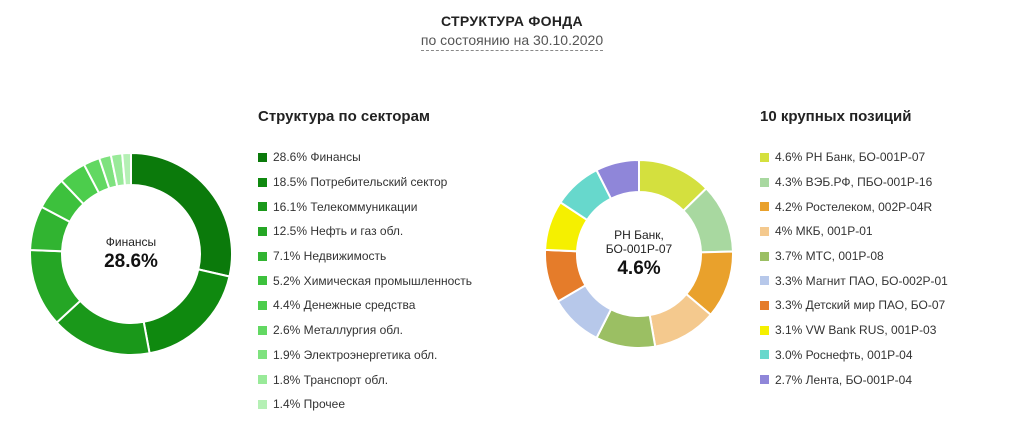 Image resolution: width=1024 pixels, height=428 pixels. Describe the element at coordinates (824, 231) in the screenshot. I see `position-legend-label-3: 4% МКБ, 001Р-01` at that location.